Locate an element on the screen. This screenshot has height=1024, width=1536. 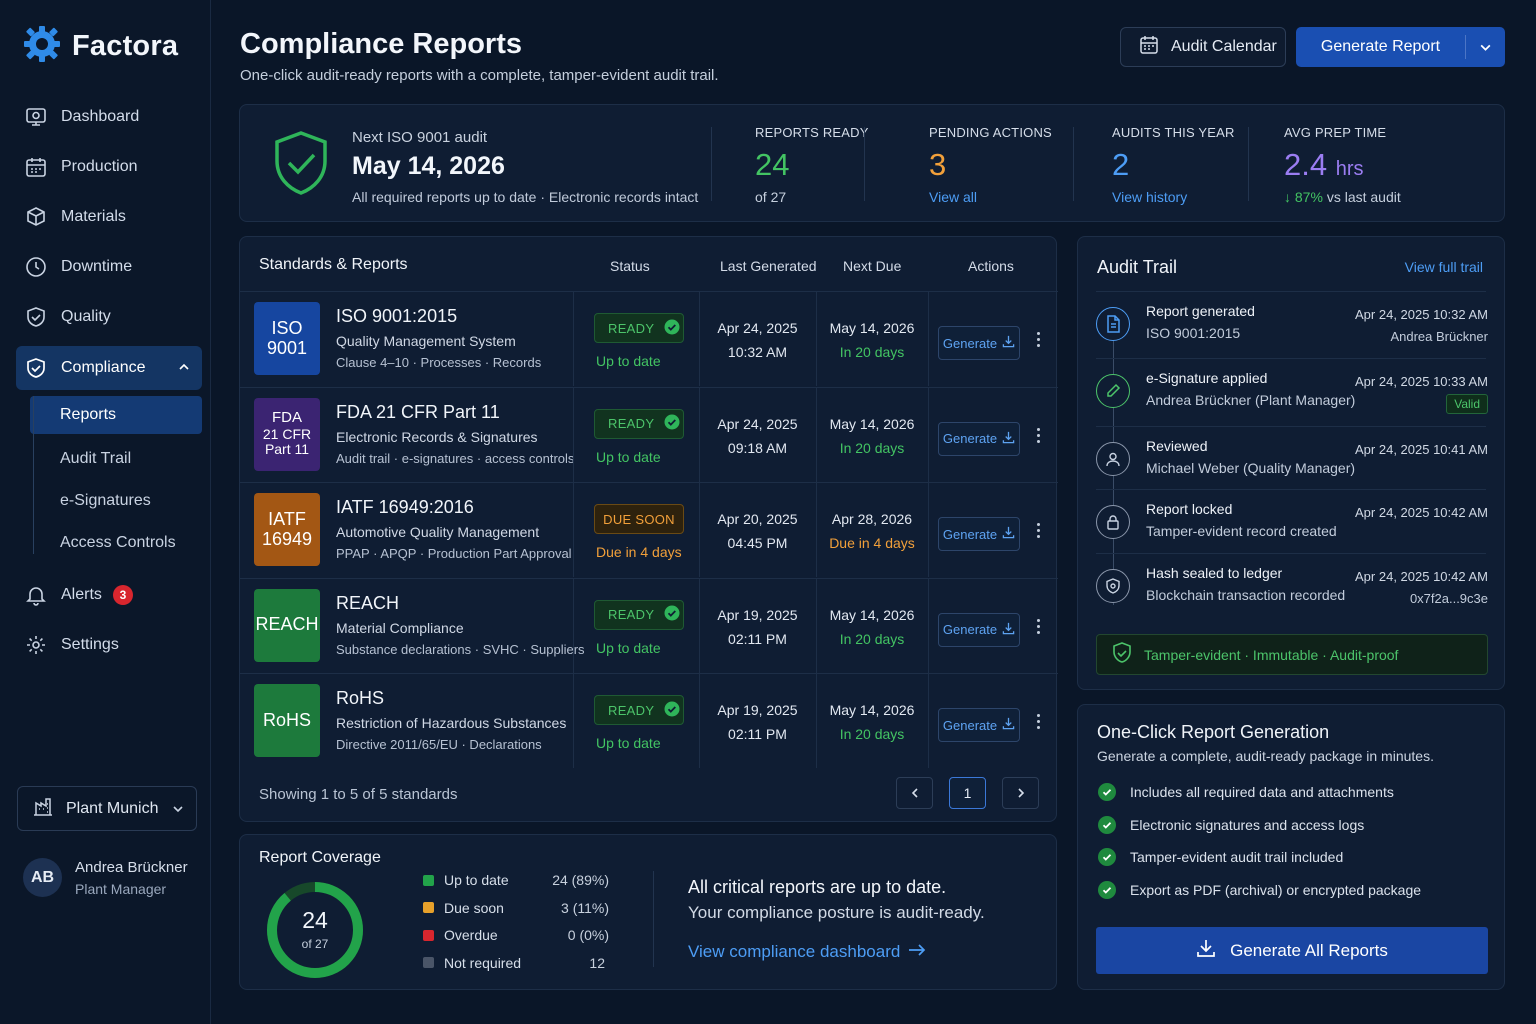
nav-alerts: Alerts 3 is located at coordinates (109, 595).